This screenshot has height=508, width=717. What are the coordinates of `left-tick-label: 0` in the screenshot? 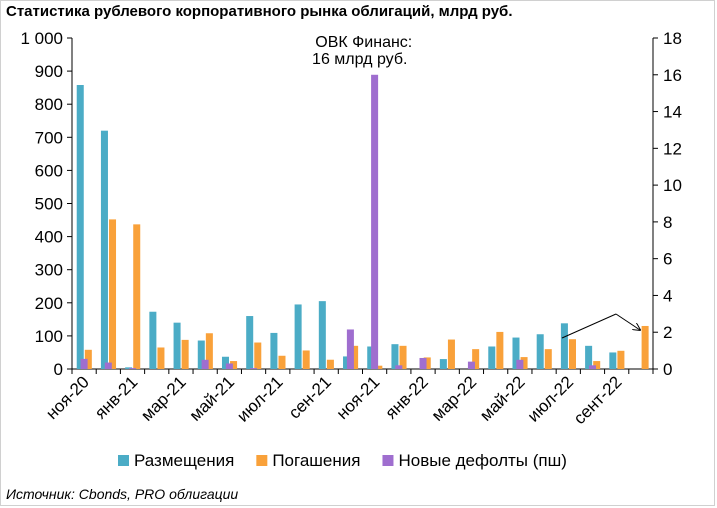 It's located at (58, 369).